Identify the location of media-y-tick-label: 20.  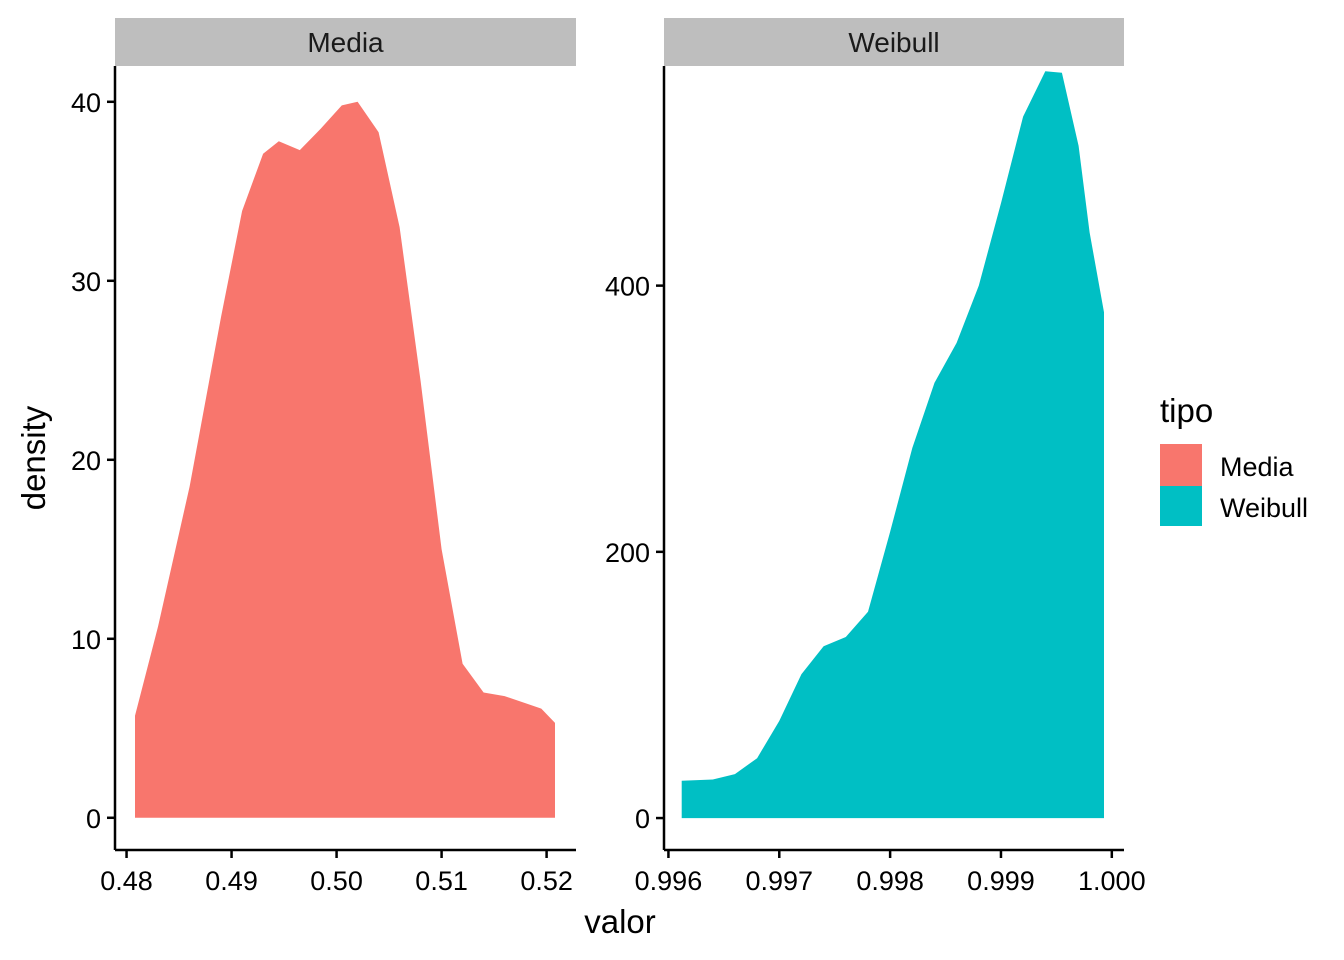
(86, 461).